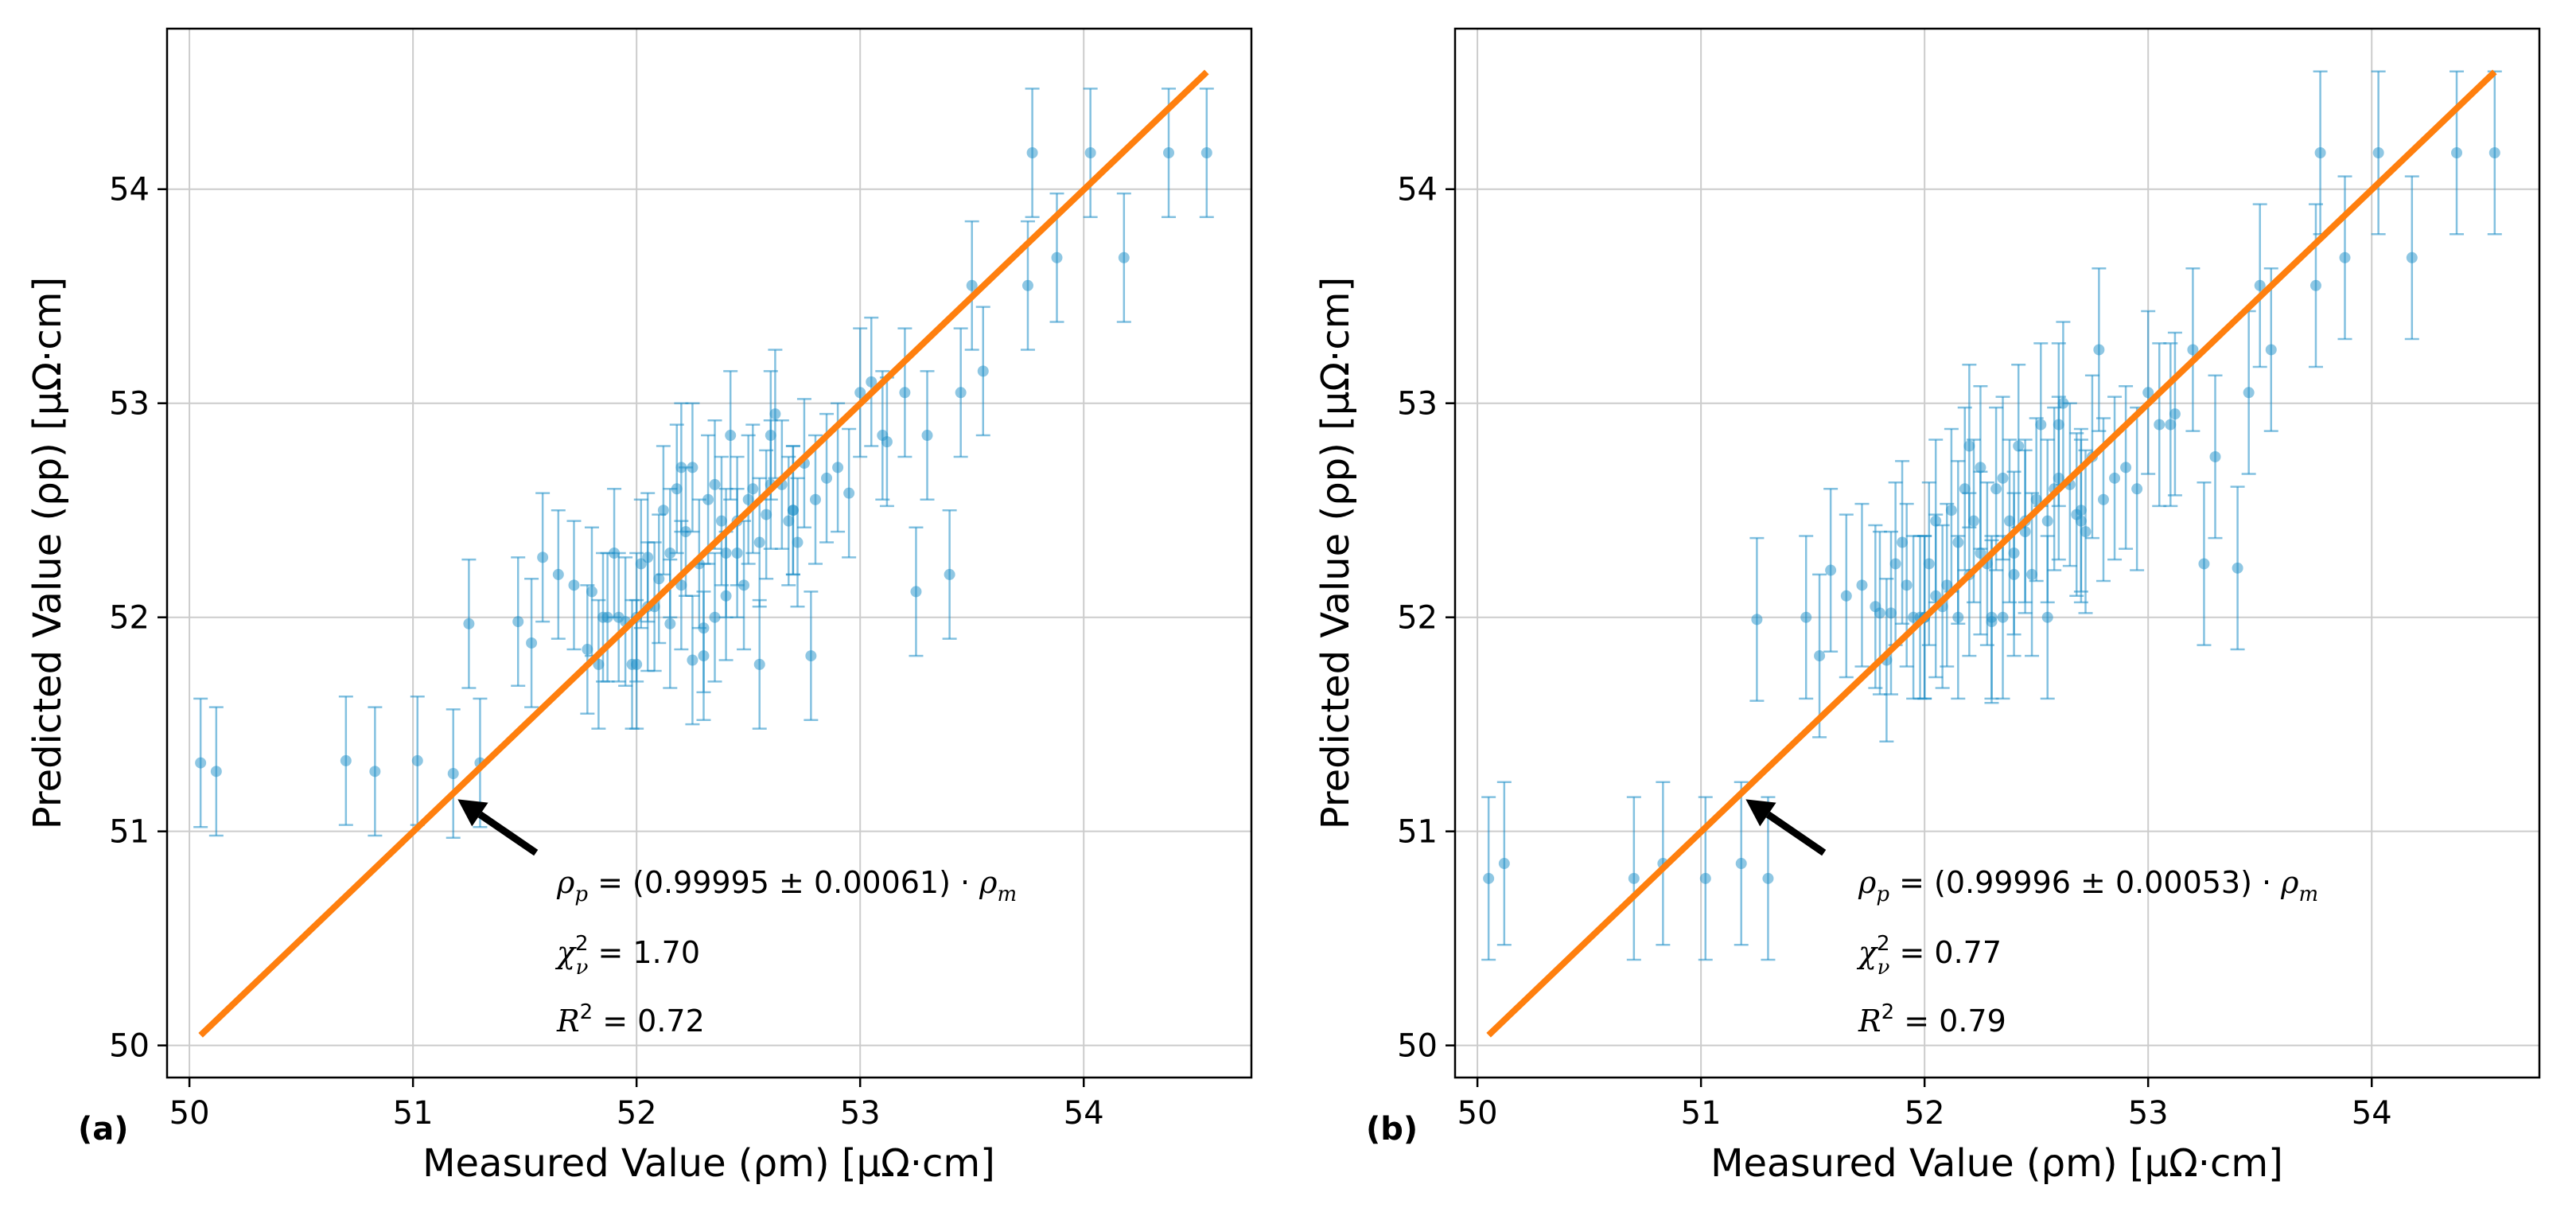 This screenshot has height=1216, width=2576. What do you see at coordinates (1997, 1163) in the screenshot?
I see `x-axis-label-b: Measured Value (ρm) [μΩ·cm]` at bounding box center [1997, 1163].